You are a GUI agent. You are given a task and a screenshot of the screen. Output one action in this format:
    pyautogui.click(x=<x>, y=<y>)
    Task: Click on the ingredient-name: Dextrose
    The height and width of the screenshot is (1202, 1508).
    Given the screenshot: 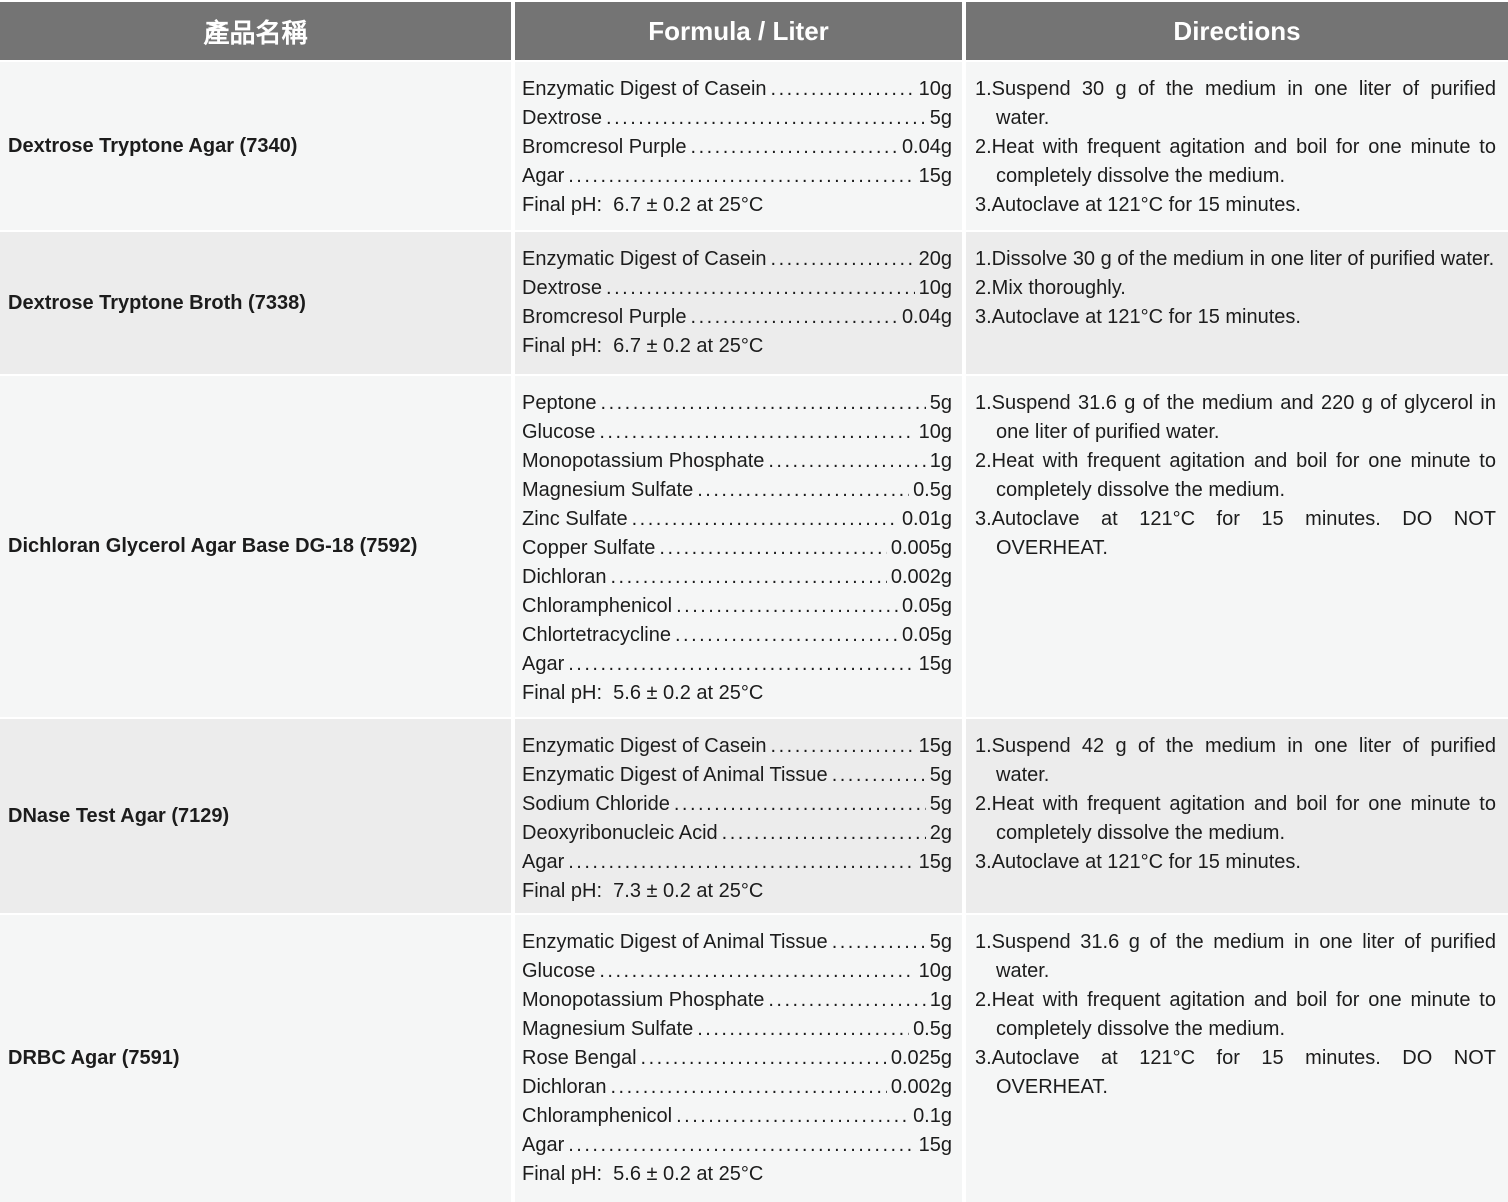 What is the action you would take?
    pyautogui.click(x=562, y=118)
    